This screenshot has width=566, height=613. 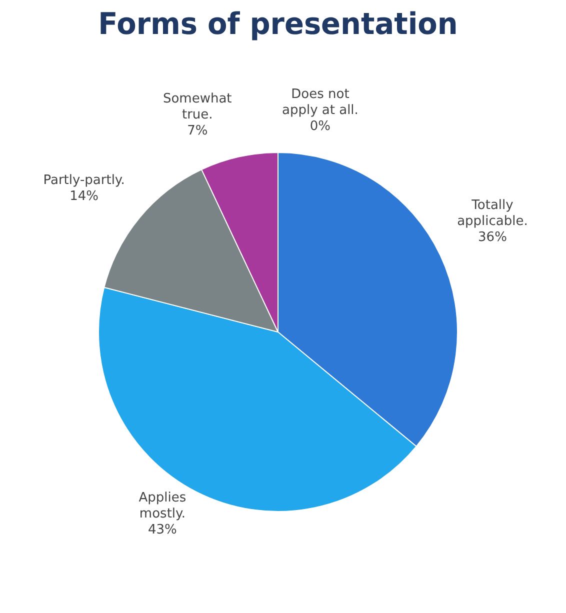 What do you see at coordinates (492, 237) in the screenshot?
I see `data-label: 36%` at bounding box center [492, 237].